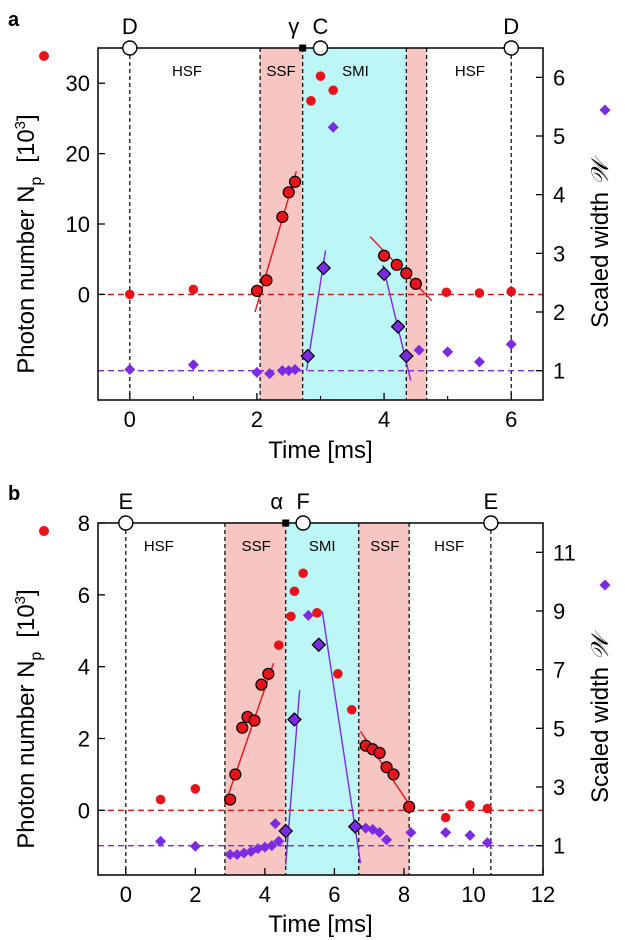  What do you see at coordinates (605, 110) in the screenshot?
I see `width-legend-diamond` at bounding box center [605, 110].